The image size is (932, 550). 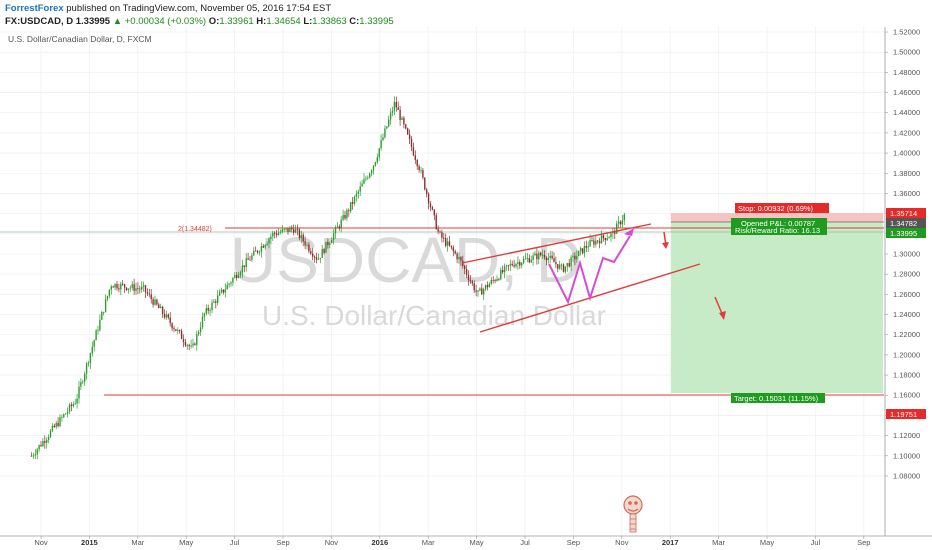 What do you see at coordinates (718, 542) in the screenshot?
I see `x-tick-label: Mar` at bounding box center [718, 542].